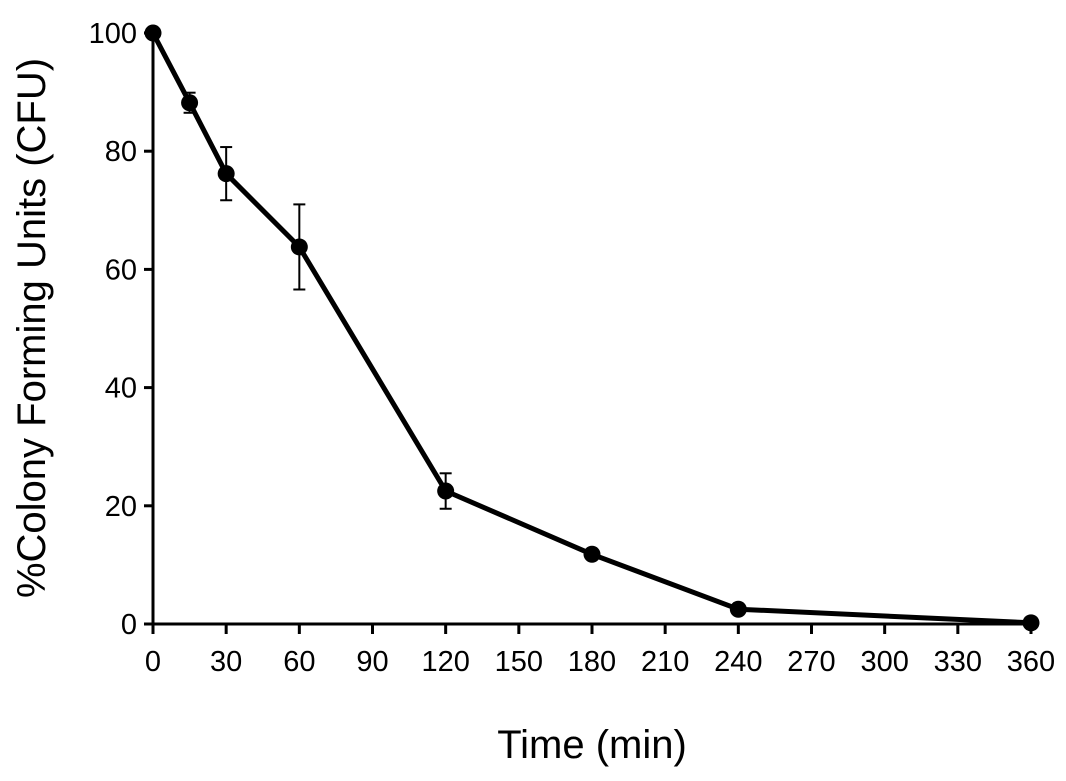 The height and width of the screenshot is (781, 1066). I want to click on y-tick-label: 40, so click(121, 389).